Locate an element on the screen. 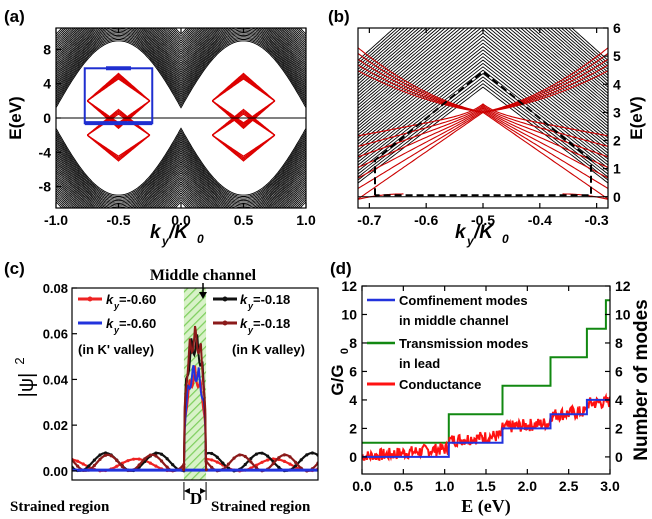 This screenshot has height=519, width=652. y-tick-label-right: 2 is located at coordinates (617, 141).